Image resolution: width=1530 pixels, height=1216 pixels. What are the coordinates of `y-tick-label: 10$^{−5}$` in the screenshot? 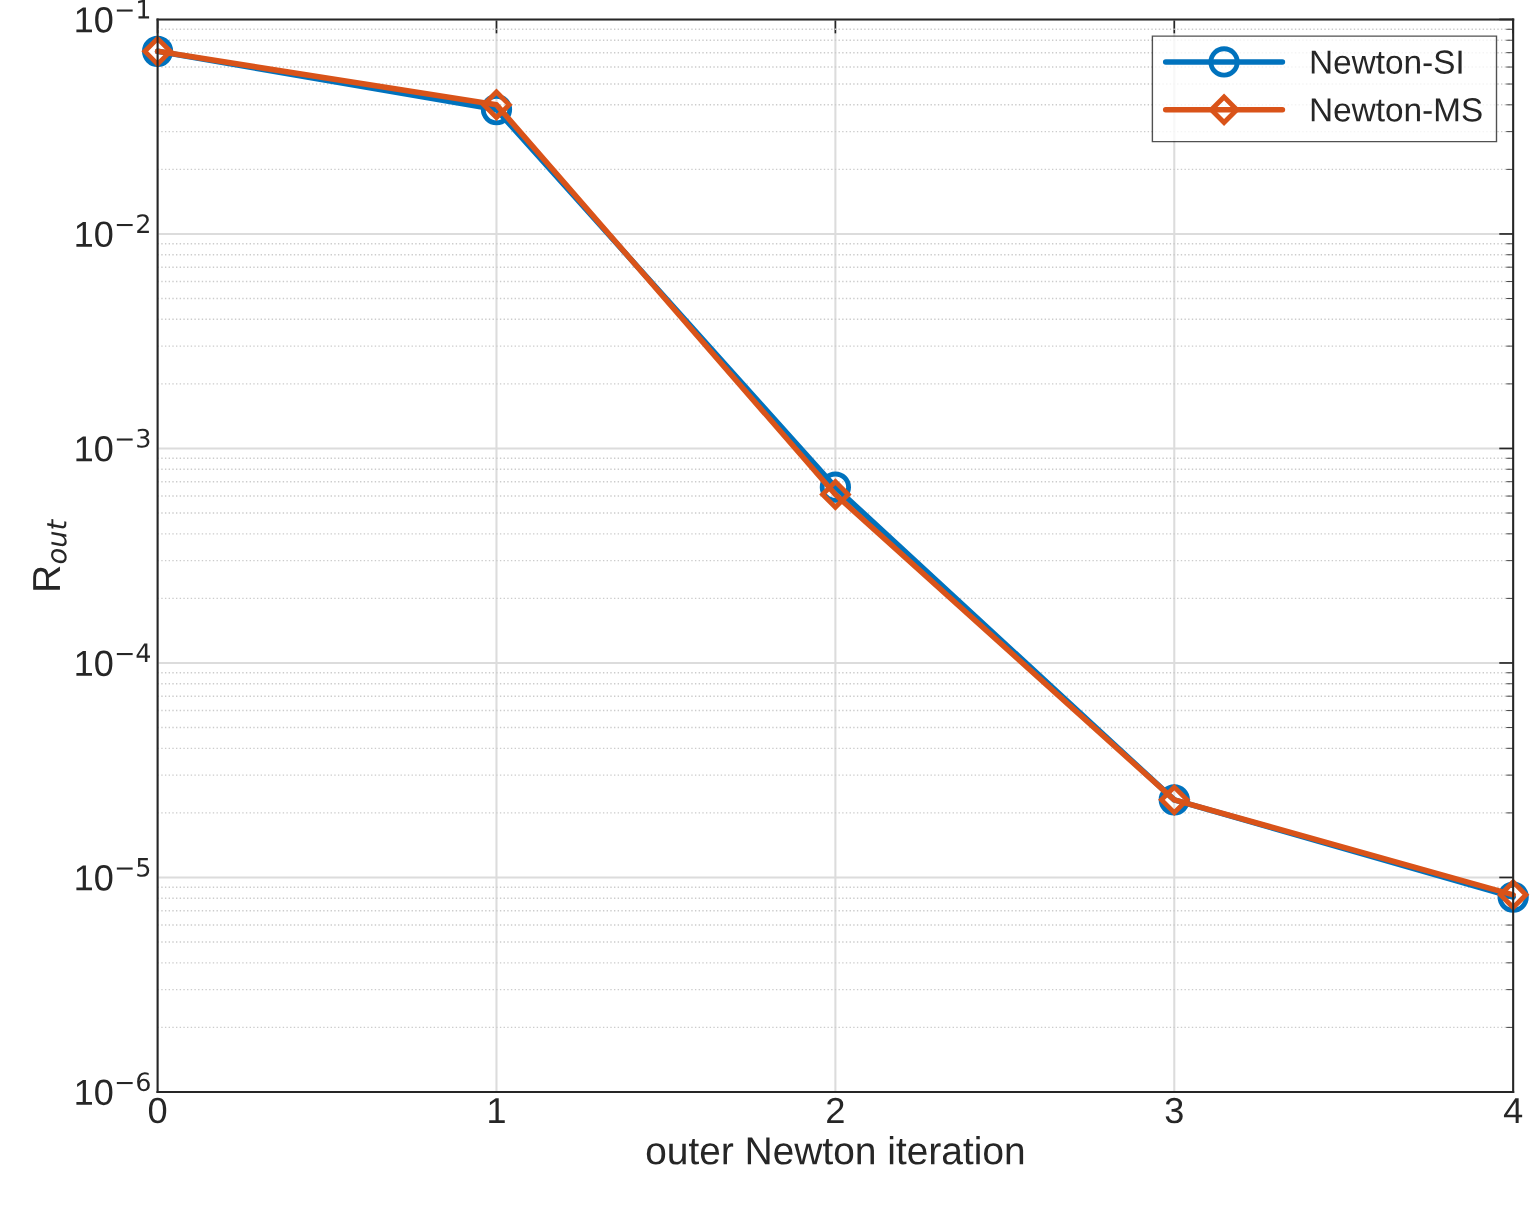 It's located at (113, 874).